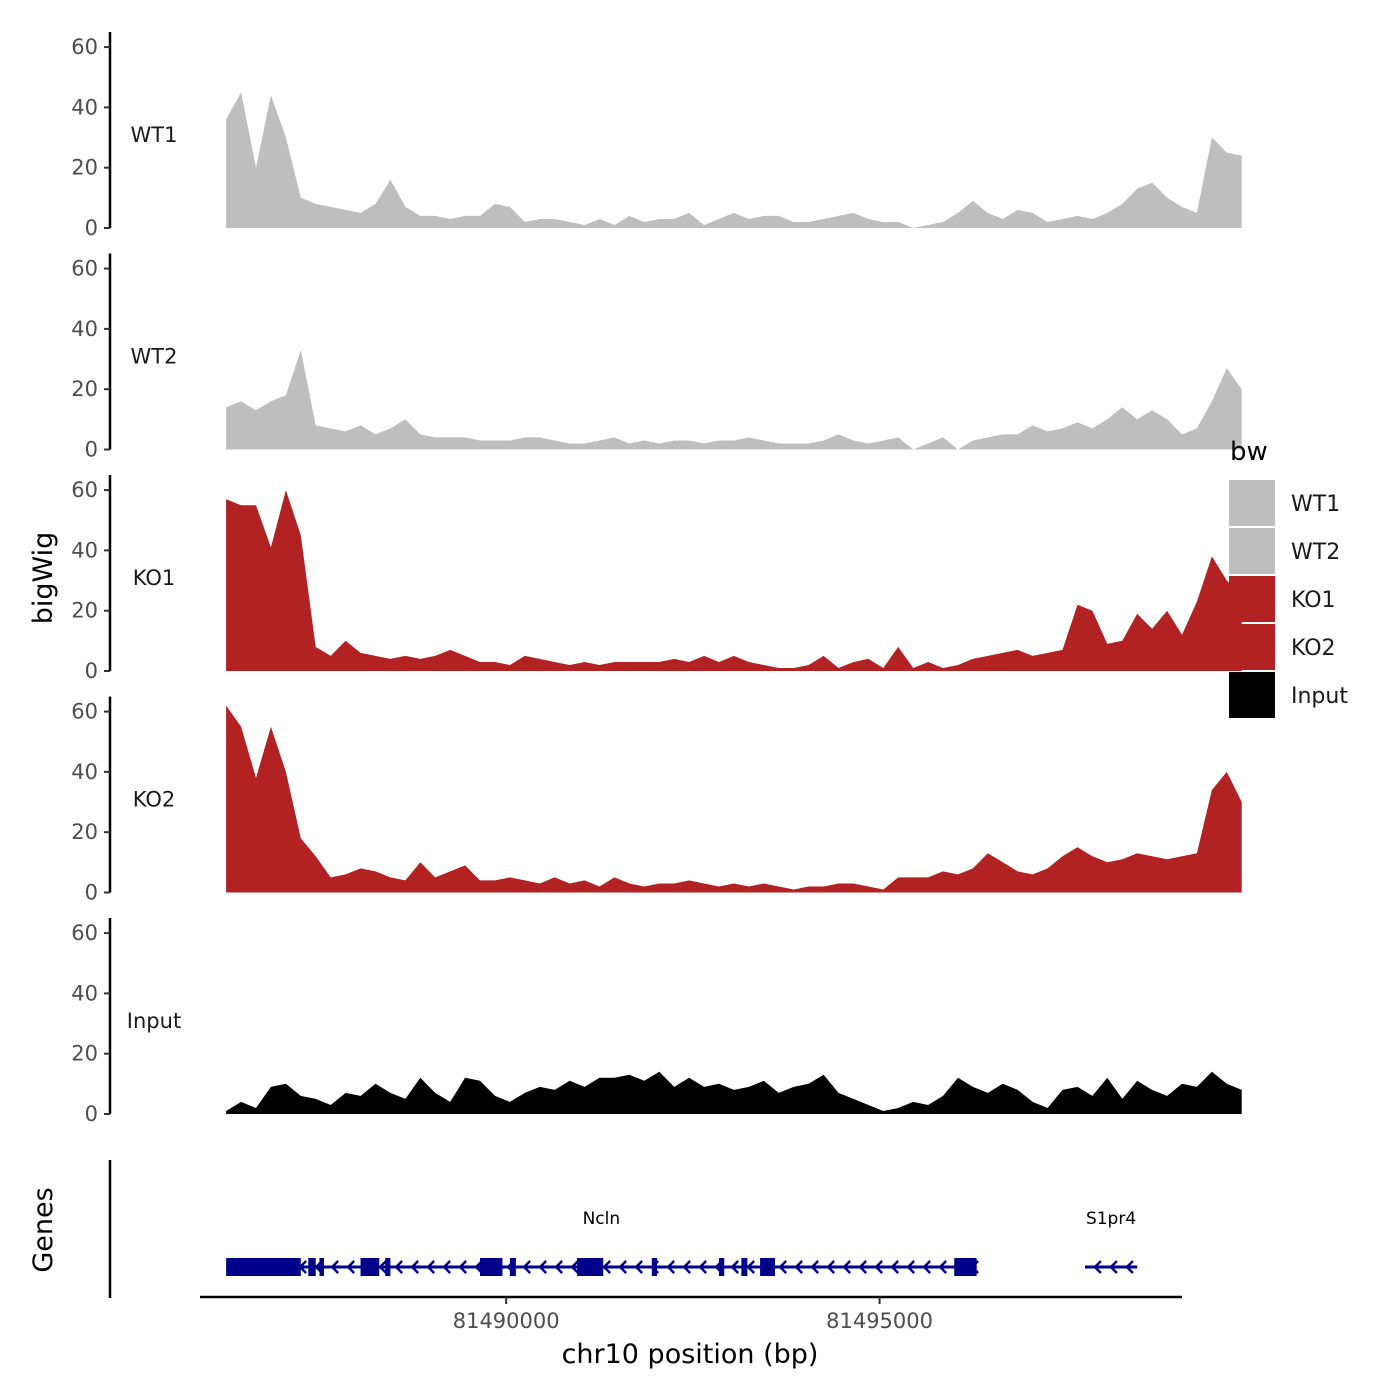  What do you see at coordinates (154, 357) in the screenshot?
I see `track-label: WT2` at bounding box center [154, 357].